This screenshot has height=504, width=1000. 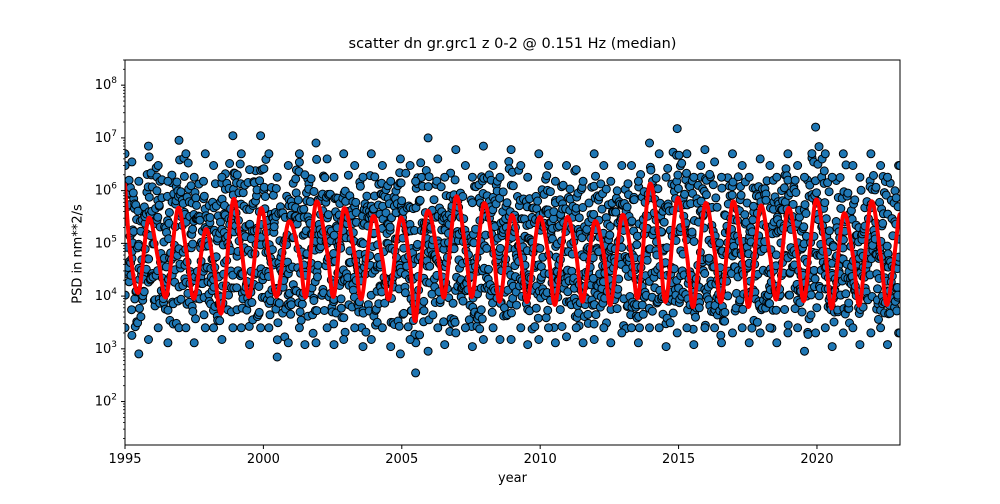 What do you see at coordinates (106, 190) in the screenshot?
I see `y-tick-label: 10⁶` at bounding box center [106, 190].